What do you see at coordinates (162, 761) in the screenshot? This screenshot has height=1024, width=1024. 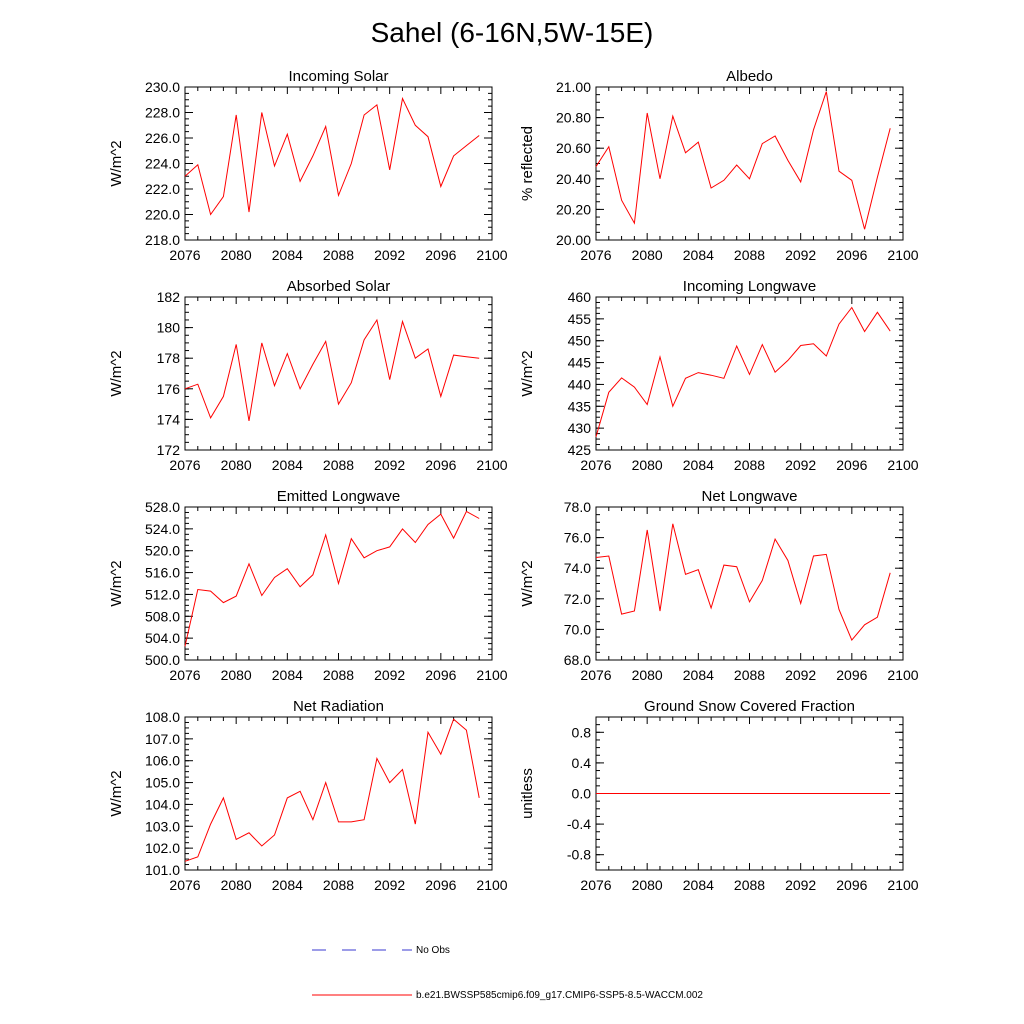 I see `y-tick-label: 106.0` at bounding box center [162, 761].